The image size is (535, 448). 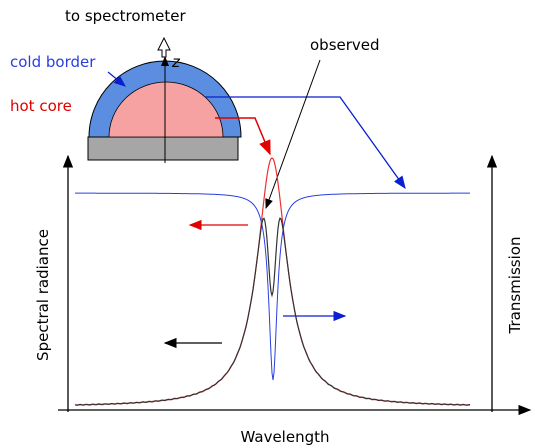 I want to click on to-spectrometer-label: to spectrometer, so click(x=125, y=16).